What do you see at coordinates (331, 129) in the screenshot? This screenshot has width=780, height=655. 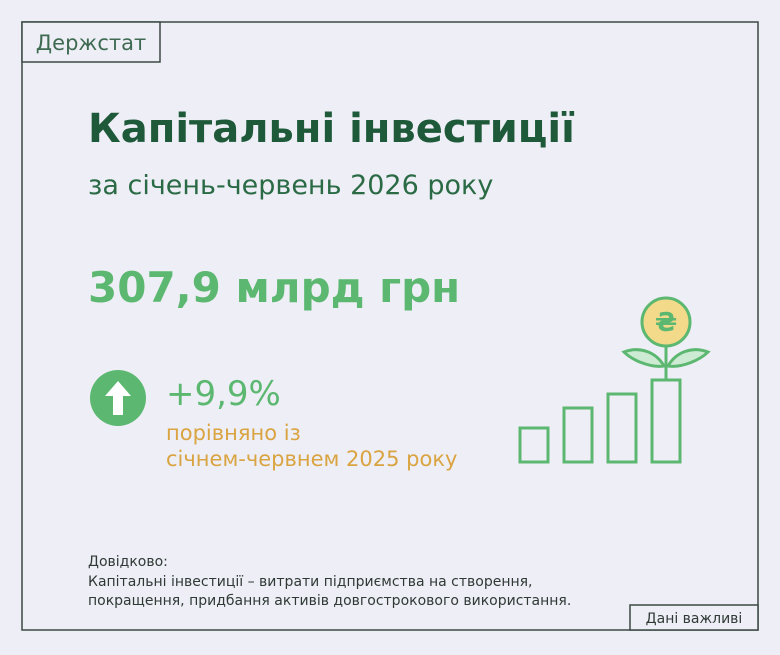 I see `title: Капітальні інвестиції` at bounding box center [331, 129].